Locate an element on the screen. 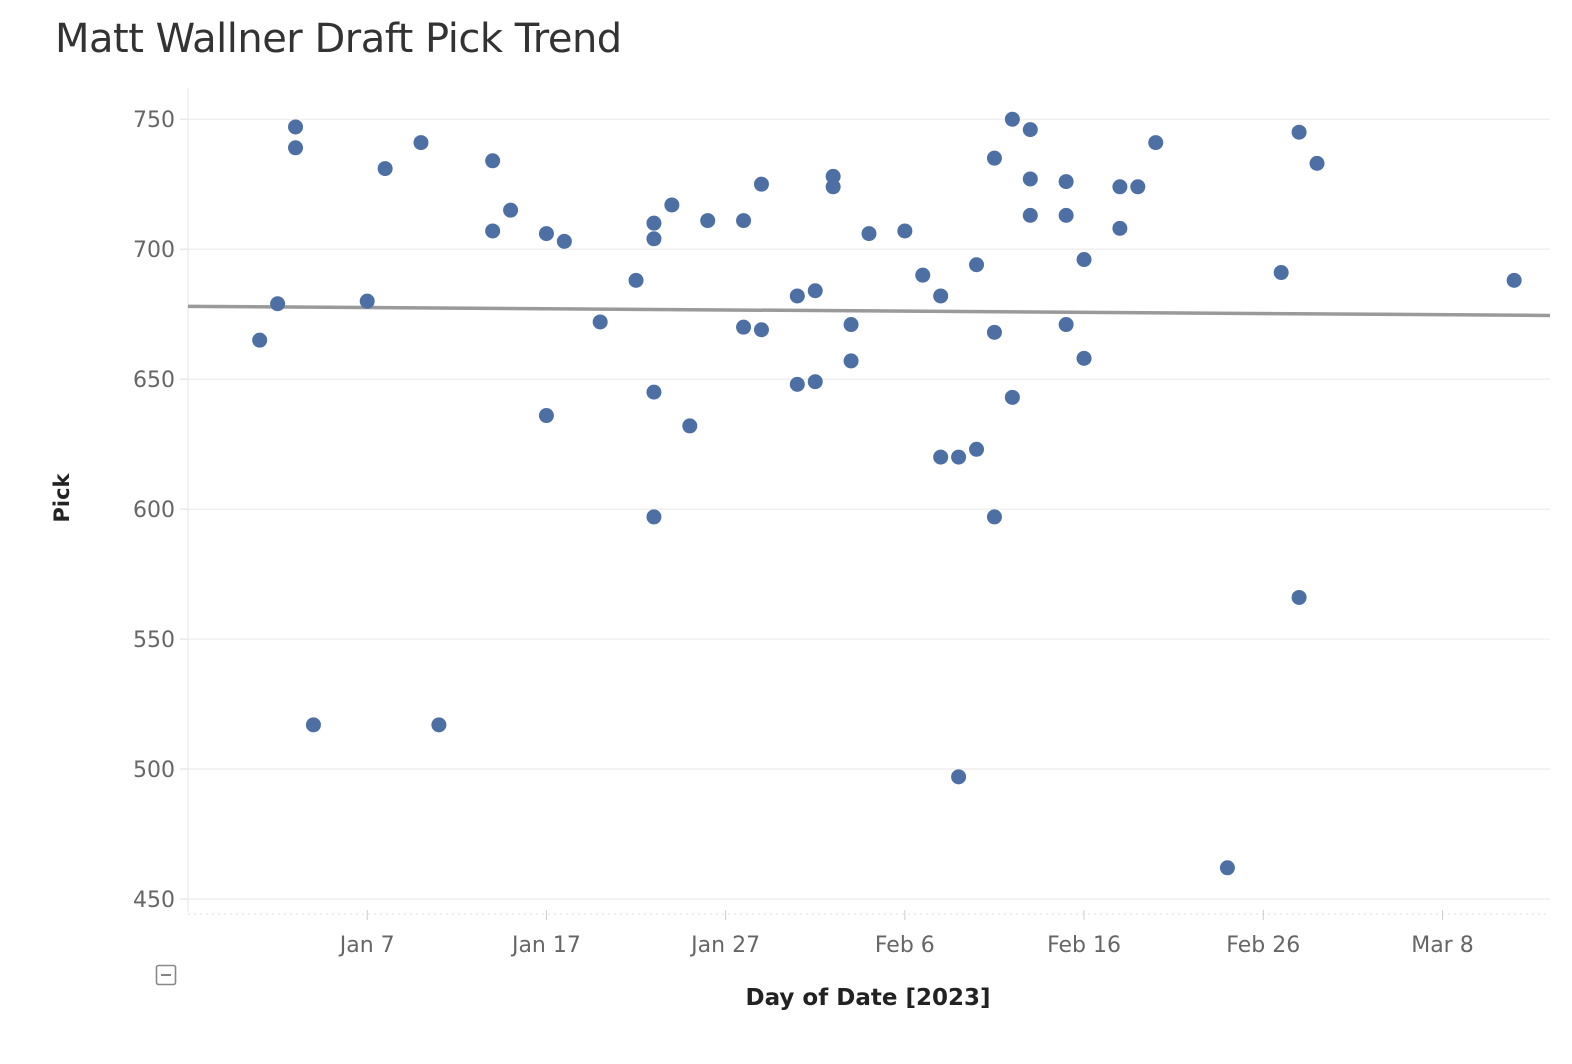  y-tick-label: 500 is located at coordinates (154, 770).